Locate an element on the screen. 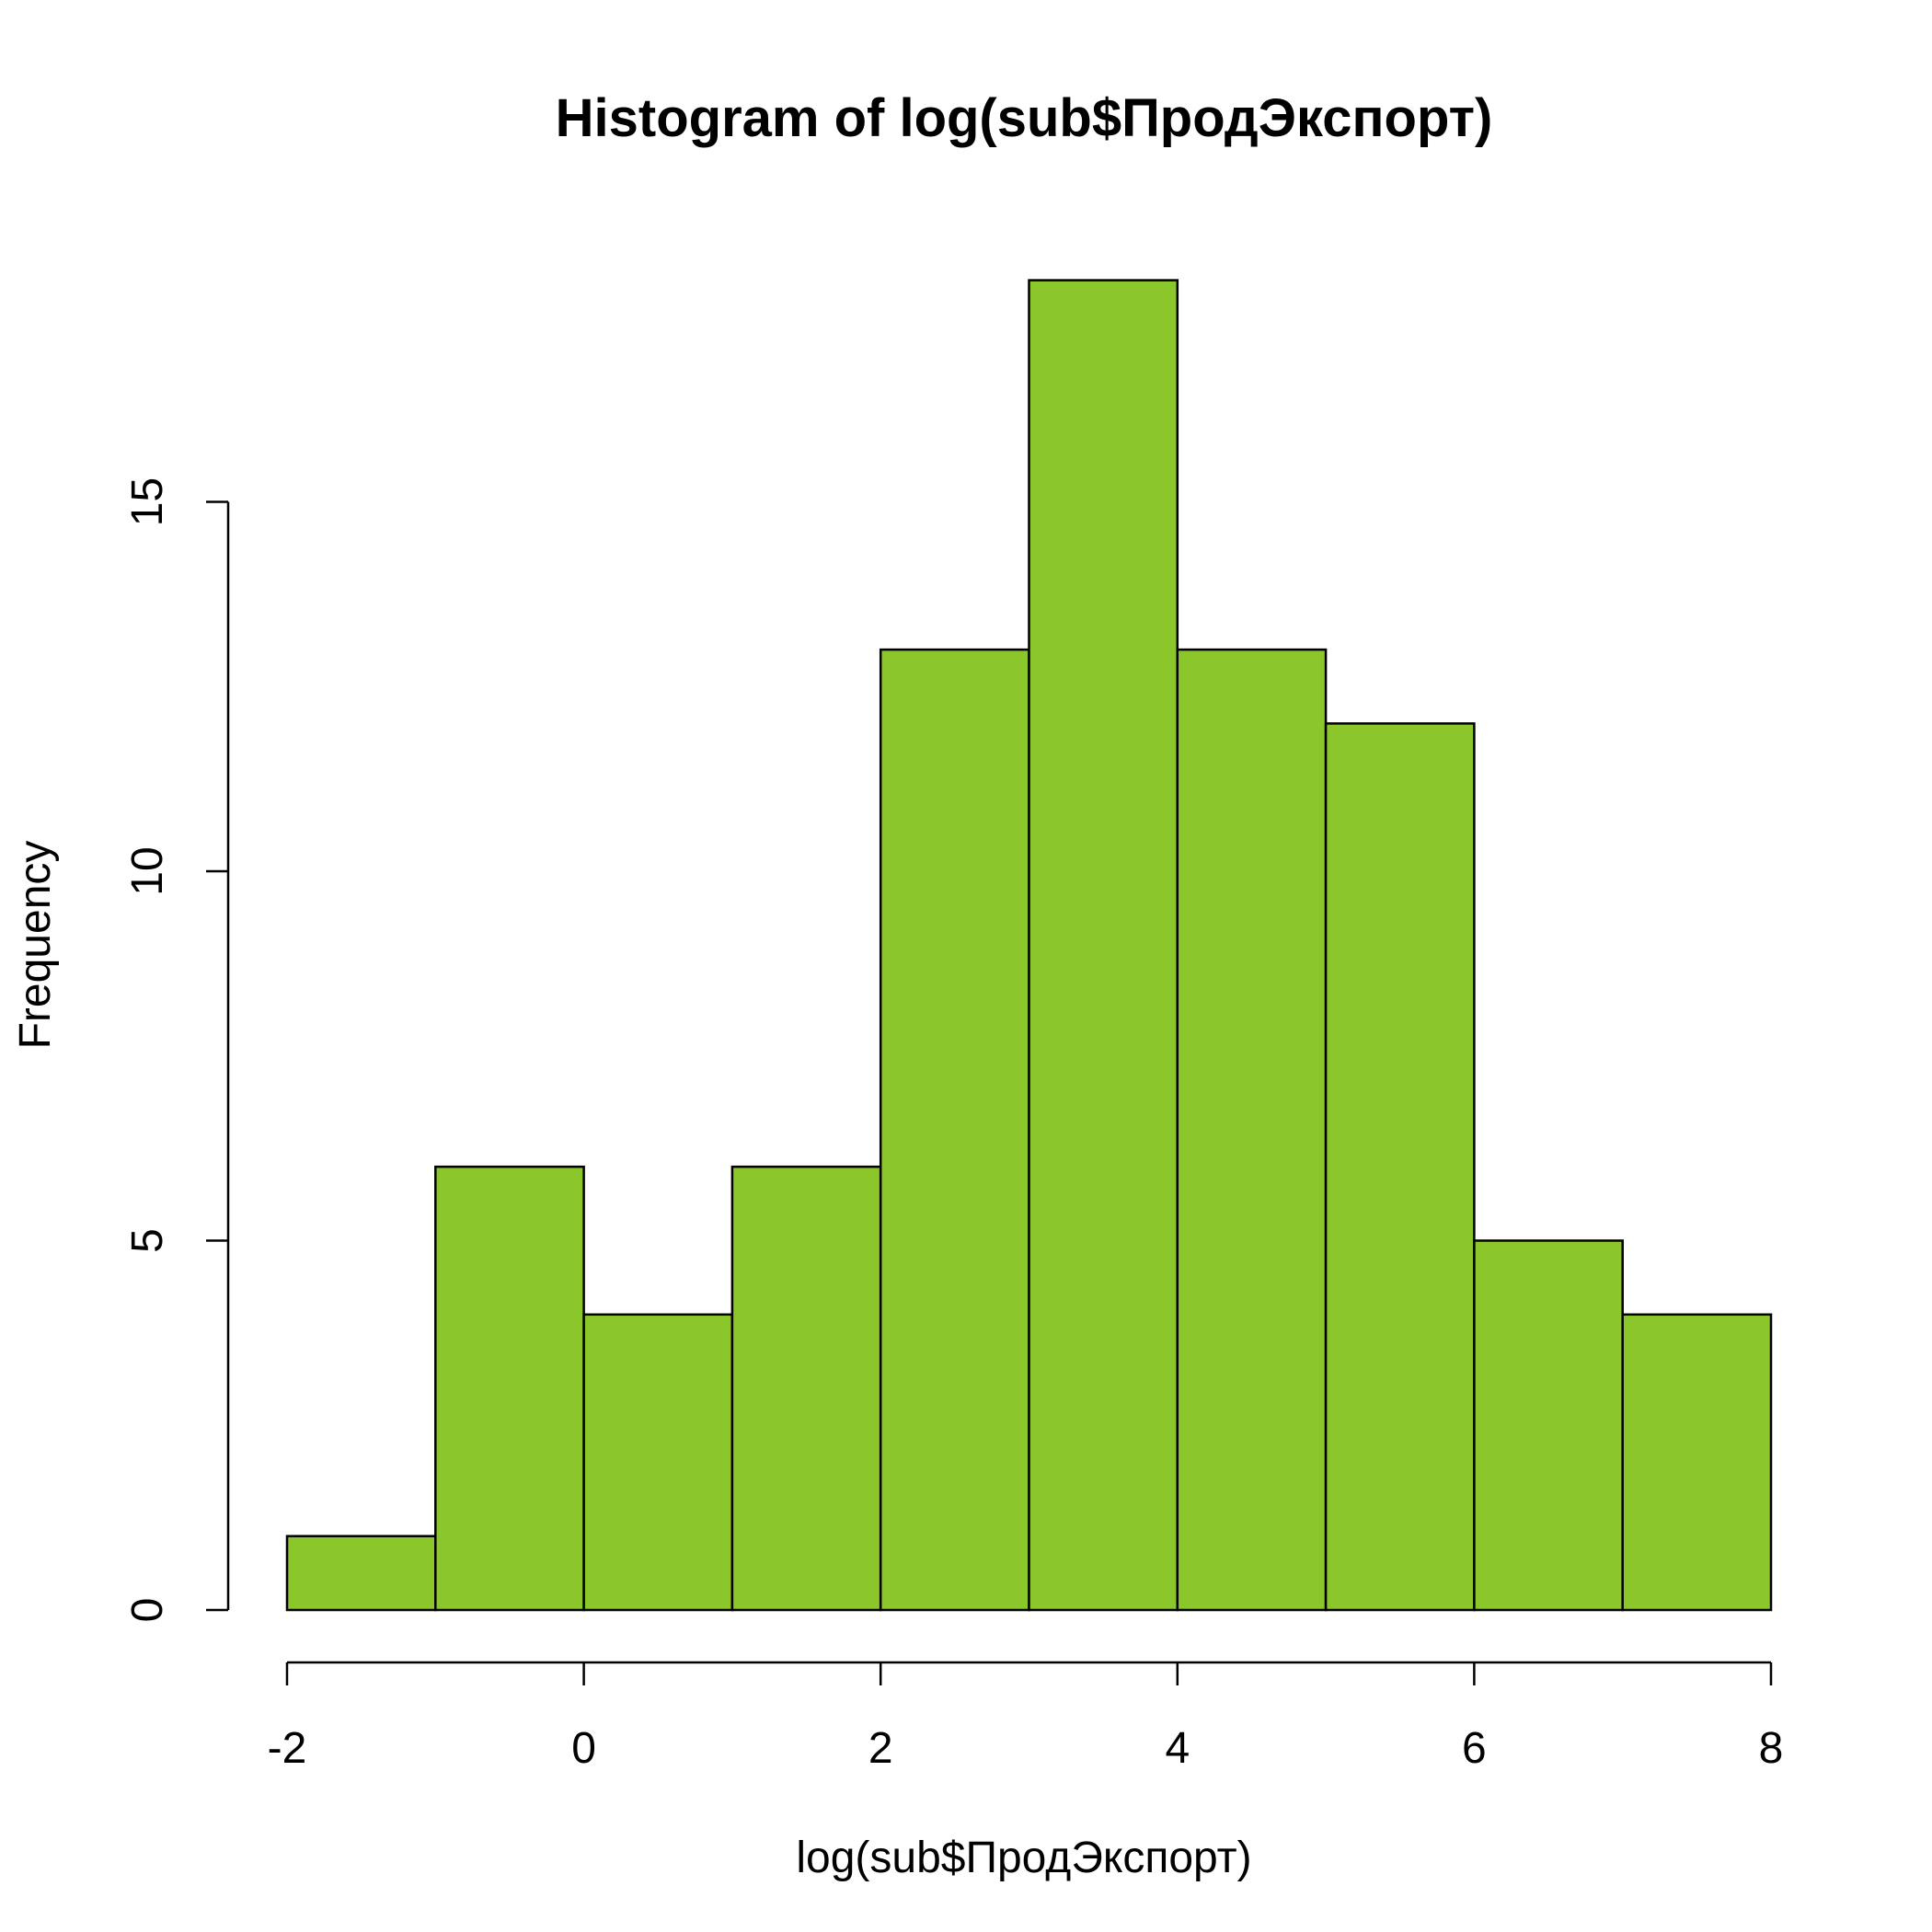  y-axis: 0 5 10 15 is located at coordinates (176, 1050).